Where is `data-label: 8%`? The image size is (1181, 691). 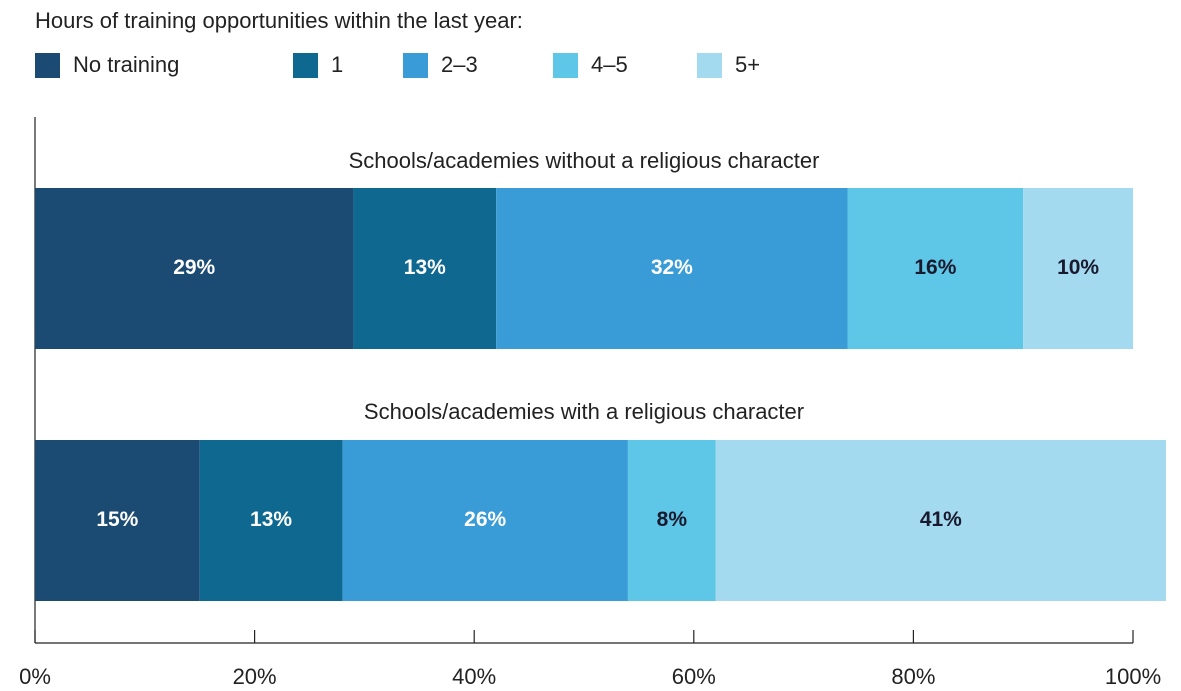
data-label: 8% is located at coordinates (672, 519).